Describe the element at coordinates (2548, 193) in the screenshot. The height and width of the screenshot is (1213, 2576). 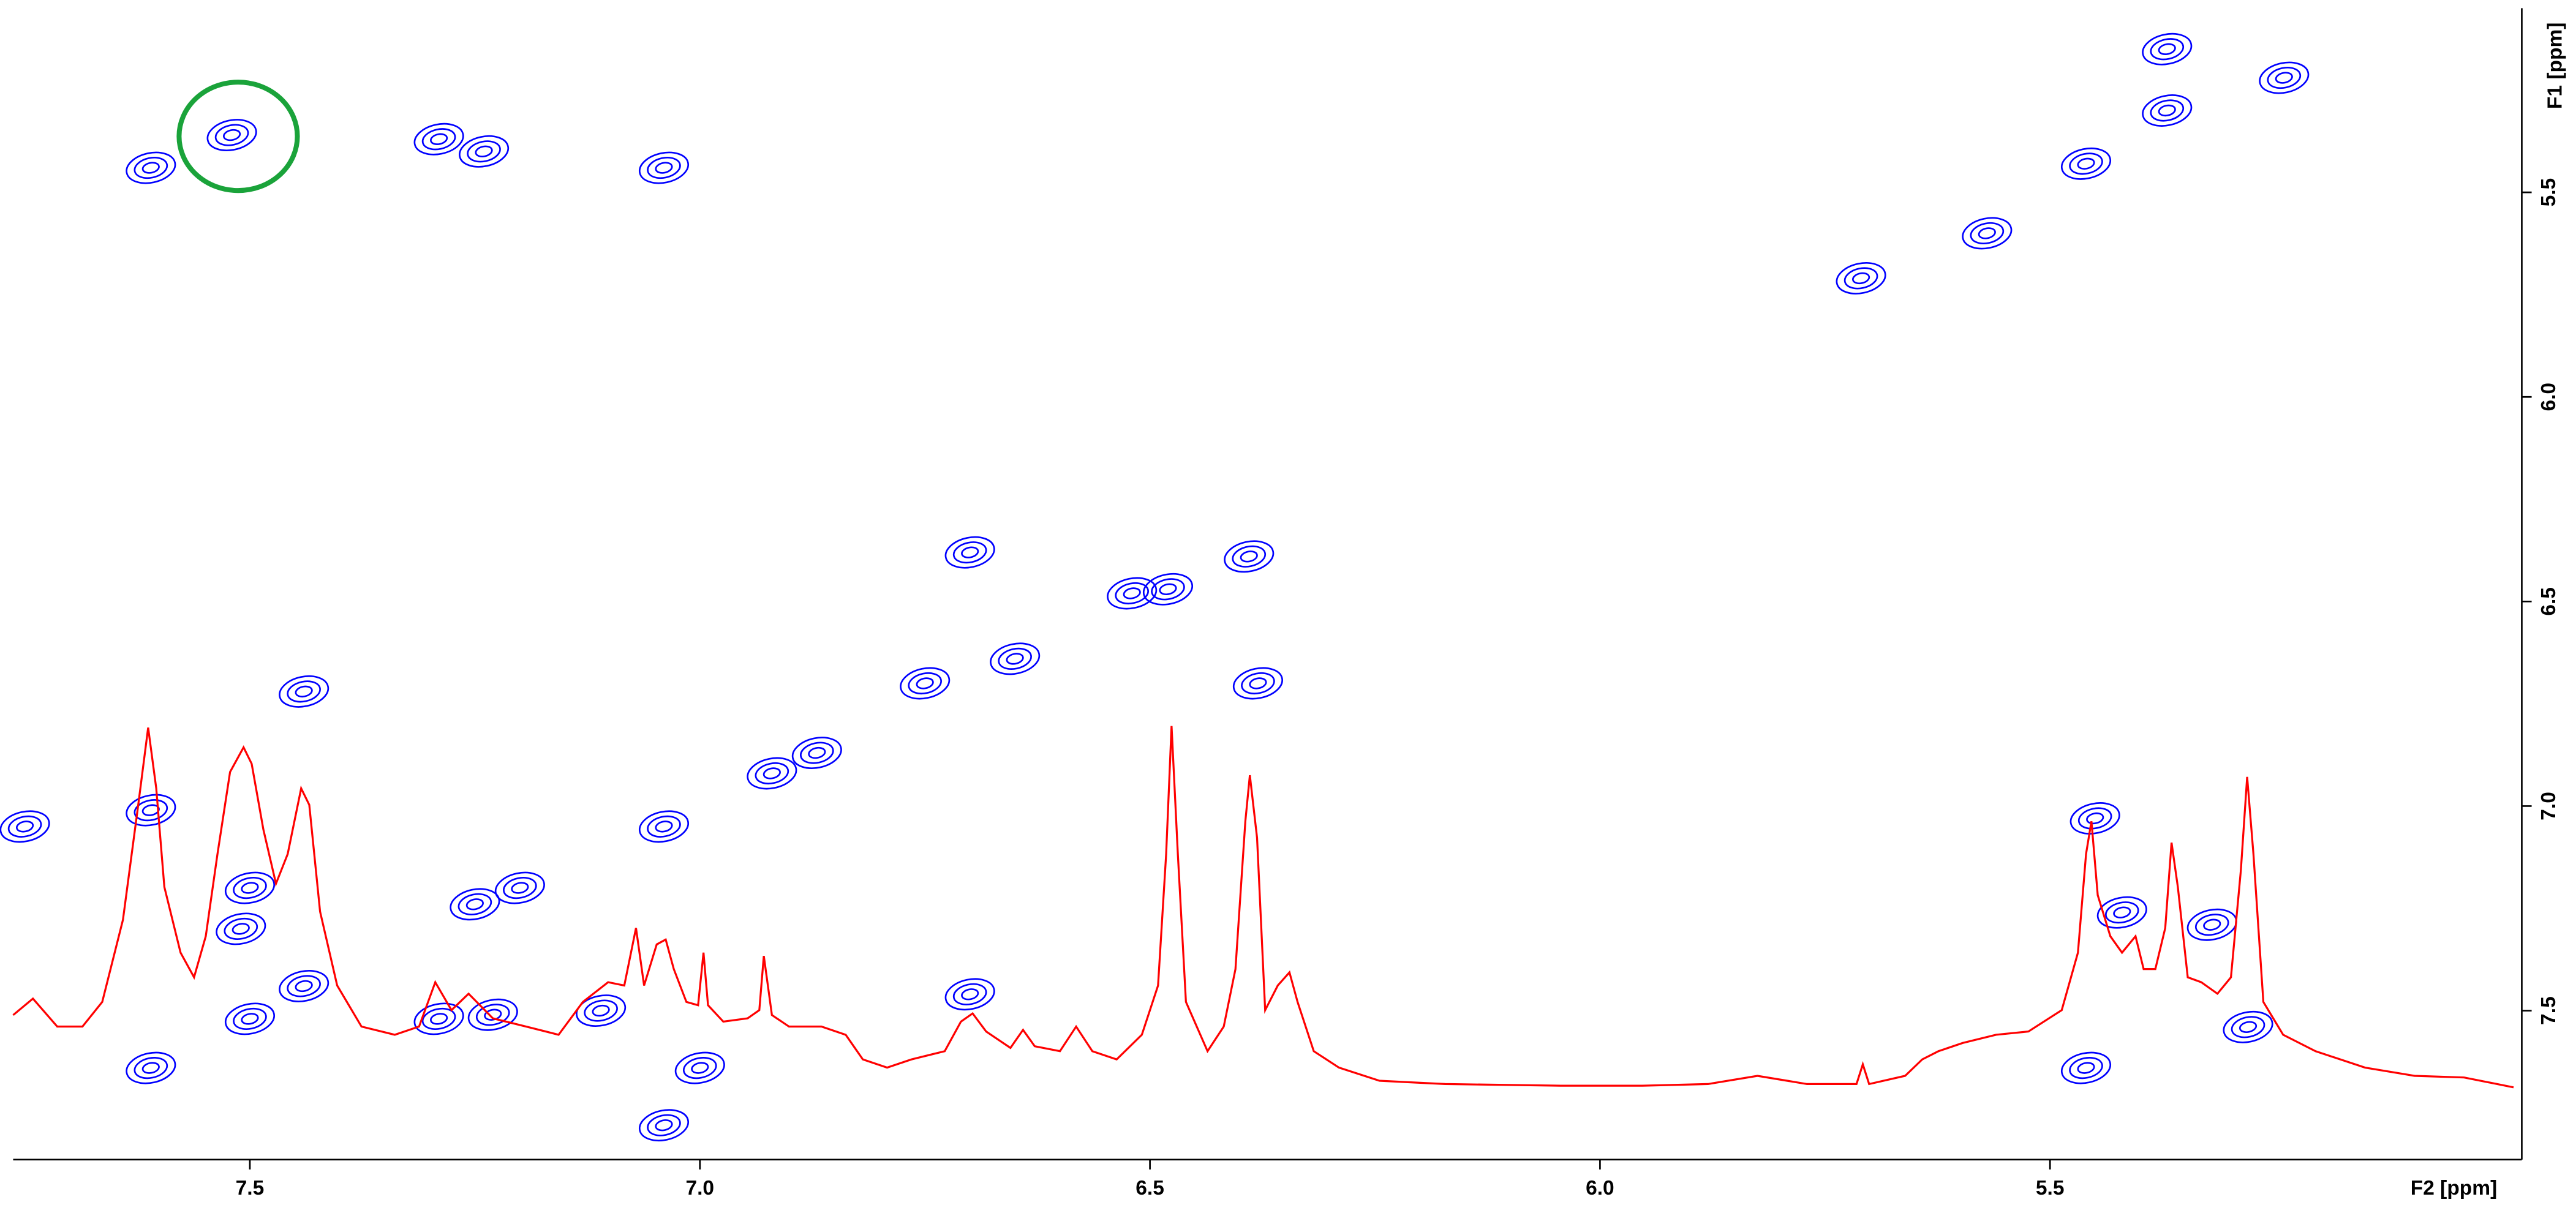
I see `y-tick-label: 5.5` at that location.